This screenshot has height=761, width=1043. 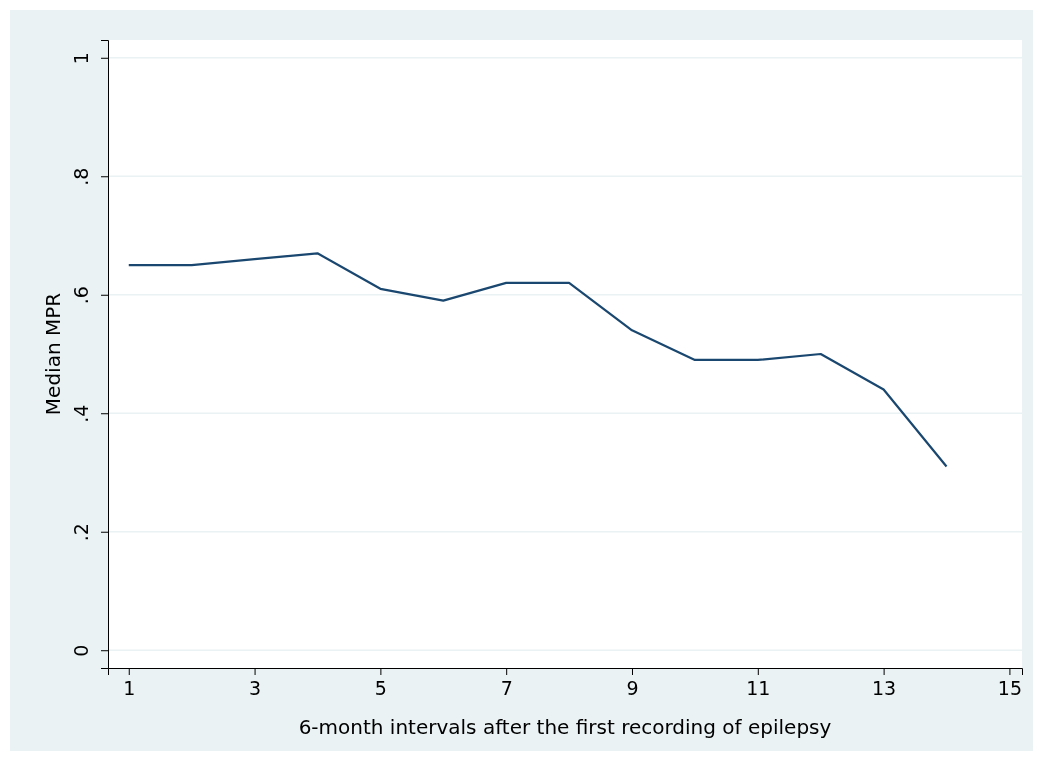 I want to click on x-tick-label: 7, so click(x=506, y=688).